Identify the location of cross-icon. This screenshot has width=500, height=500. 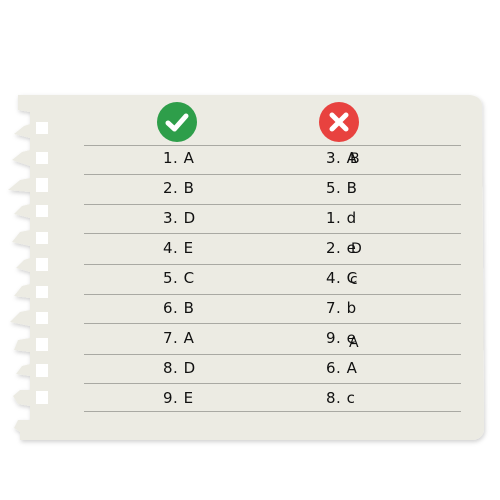
(339, 122).